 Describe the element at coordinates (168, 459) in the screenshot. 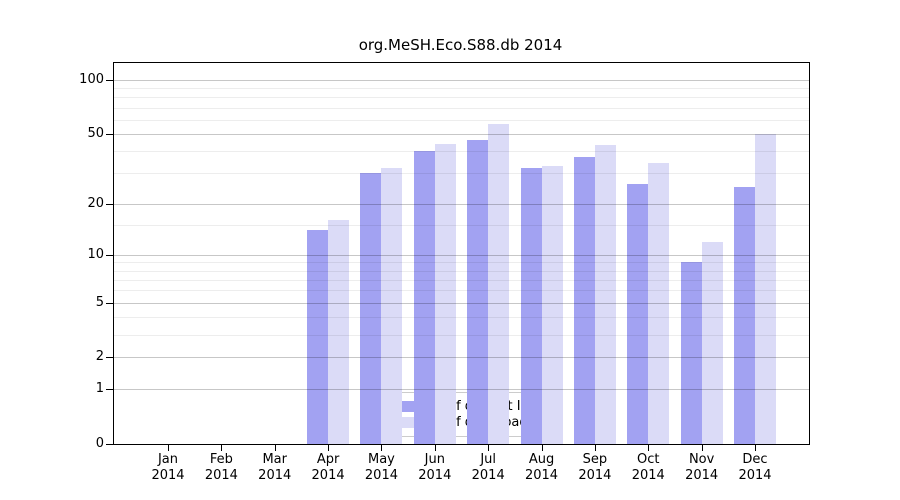

I see `x-tick-month: Jan` at that location.